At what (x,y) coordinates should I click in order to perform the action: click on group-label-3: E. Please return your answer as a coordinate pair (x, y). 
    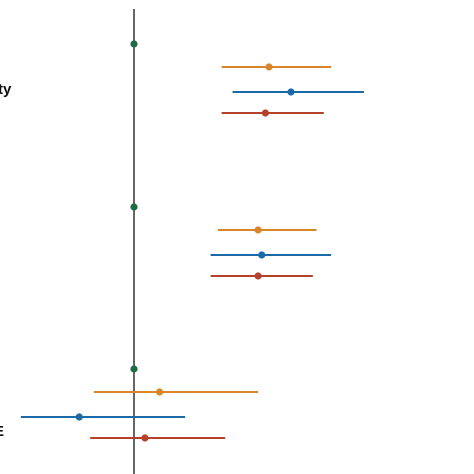
    Looking at the image, I should click on (2, 431).